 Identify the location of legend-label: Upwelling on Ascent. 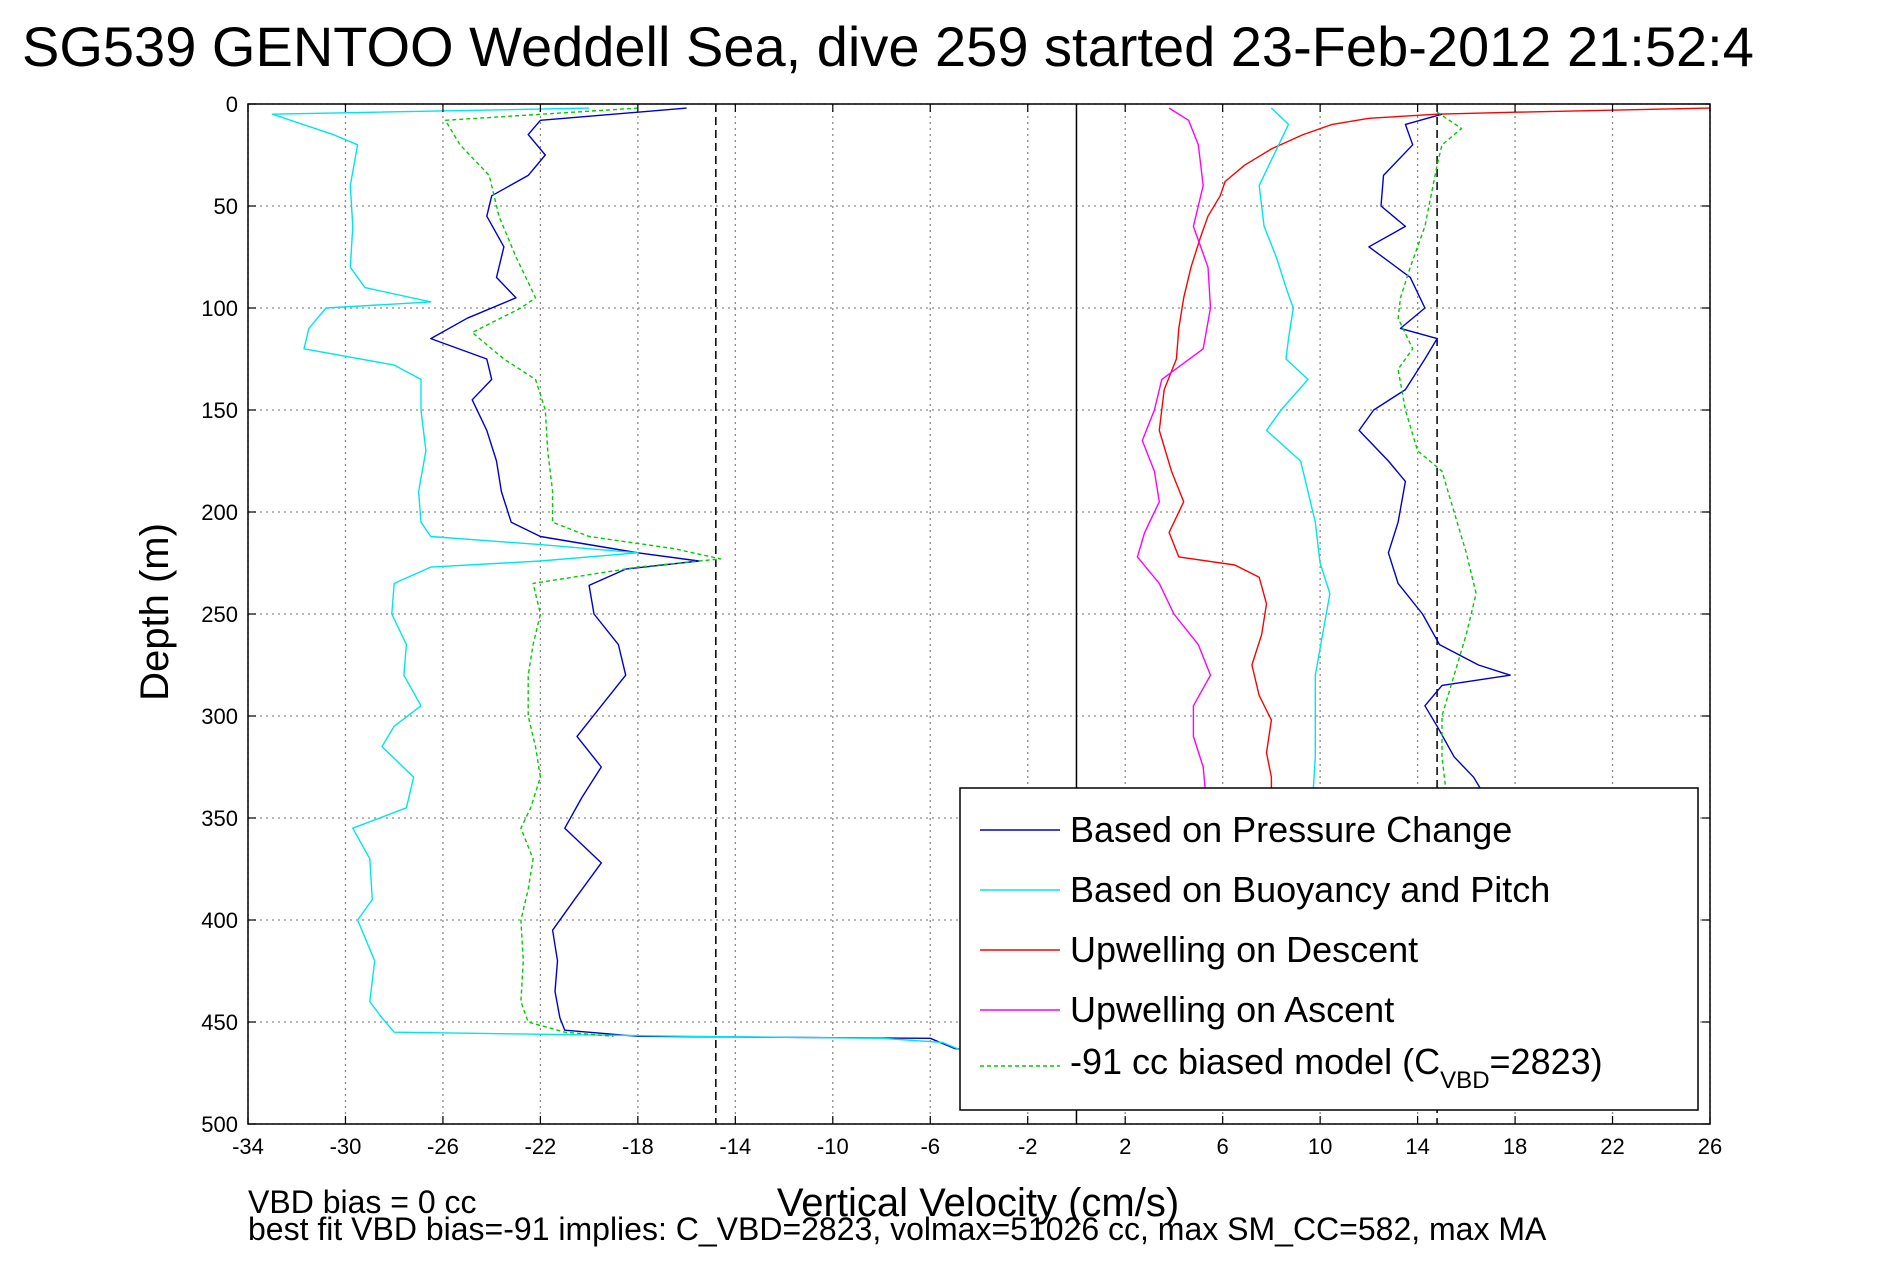
(1232, 1009).